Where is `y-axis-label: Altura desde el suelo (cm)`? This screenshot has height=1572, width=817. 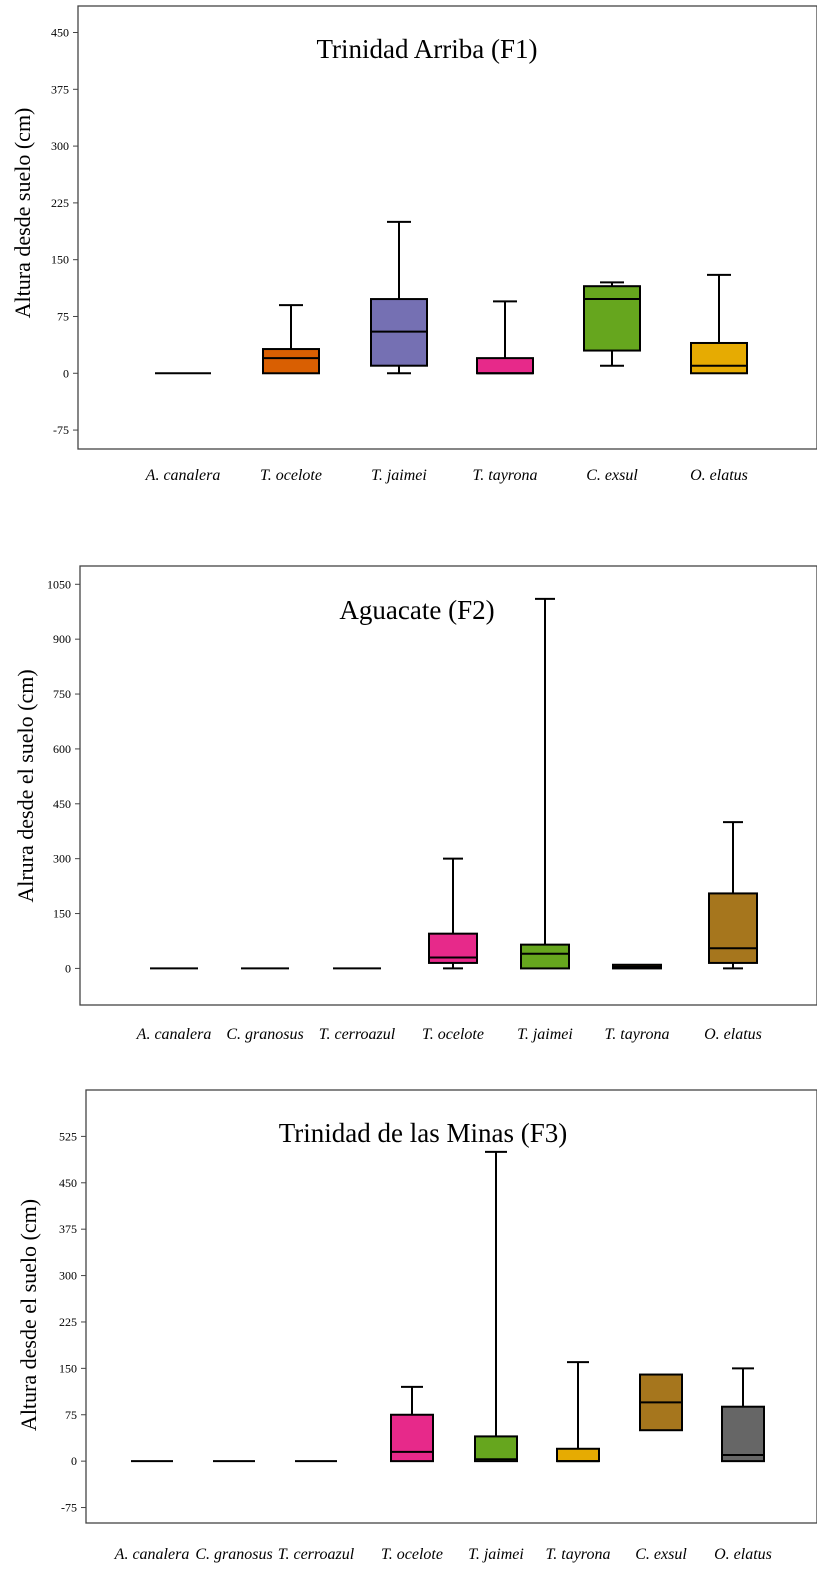 y-axis-label: Altura desde el suelo (cm) is located at coordinates (28, 1315).